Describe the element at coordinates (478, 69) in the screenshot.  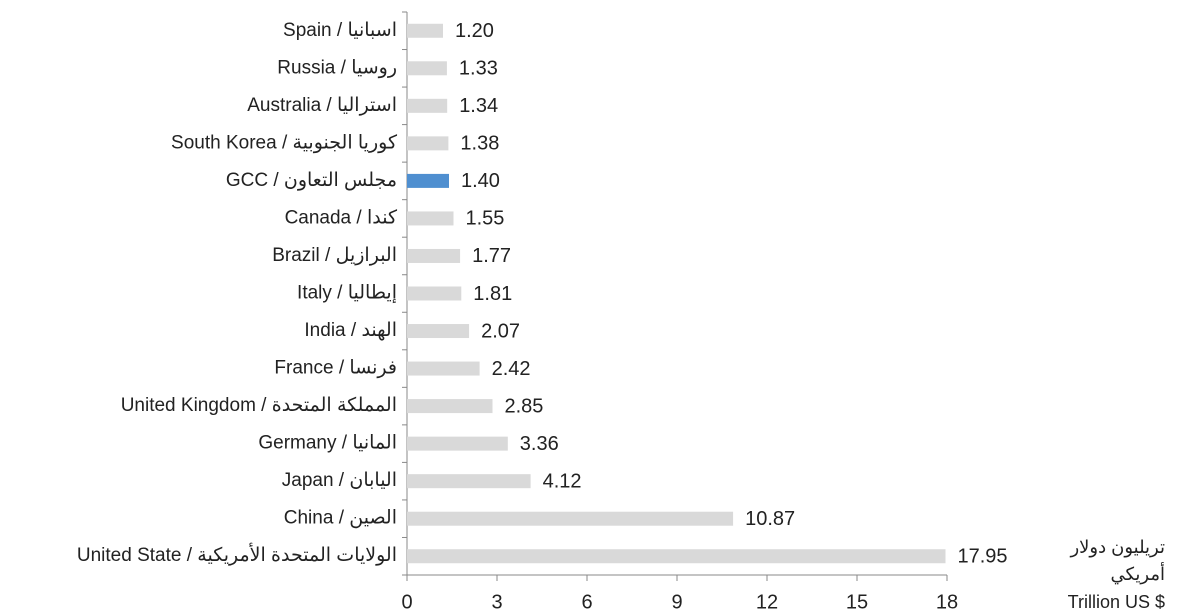
I see `value-label: 1.33` at that location.